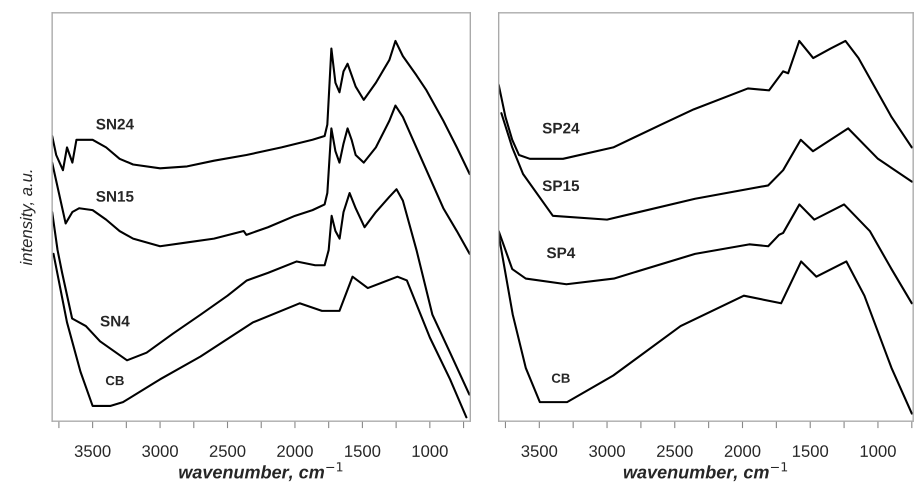 Image resolution: width=915 pixels, height=492 pixels. Describe the element at coordinates (115, 321) in the screenshot. I see `series-label: SN4` at that location.